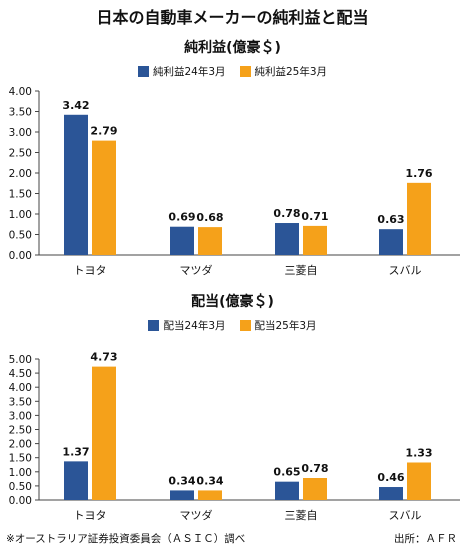 The image size is (465, 550). Describe the element at coordinates (103, 357) in the screenshot. I see `data-label: 4.73` at that location.